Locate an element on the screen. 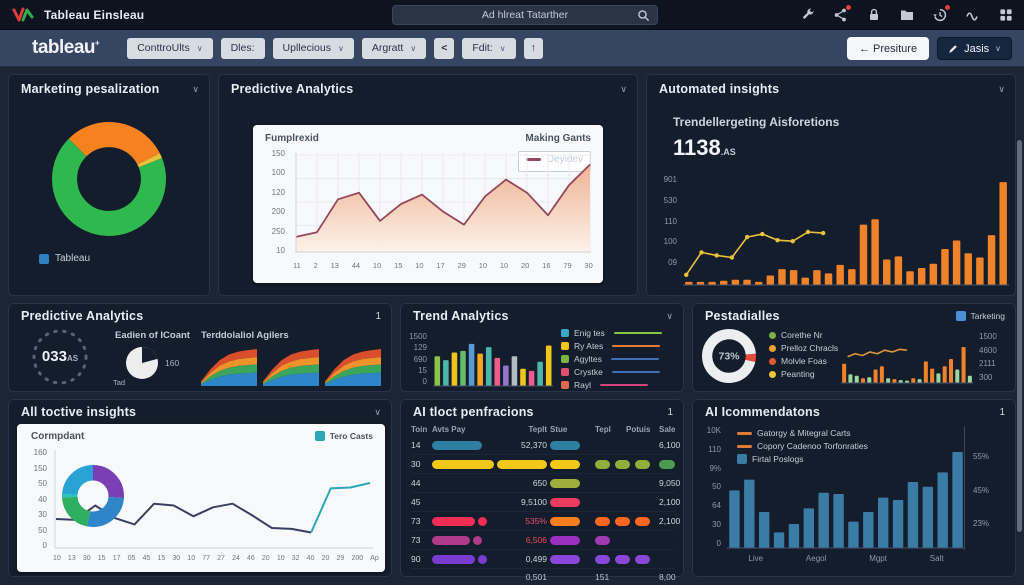  row-id: 73 is located at coordinates (416, 540).